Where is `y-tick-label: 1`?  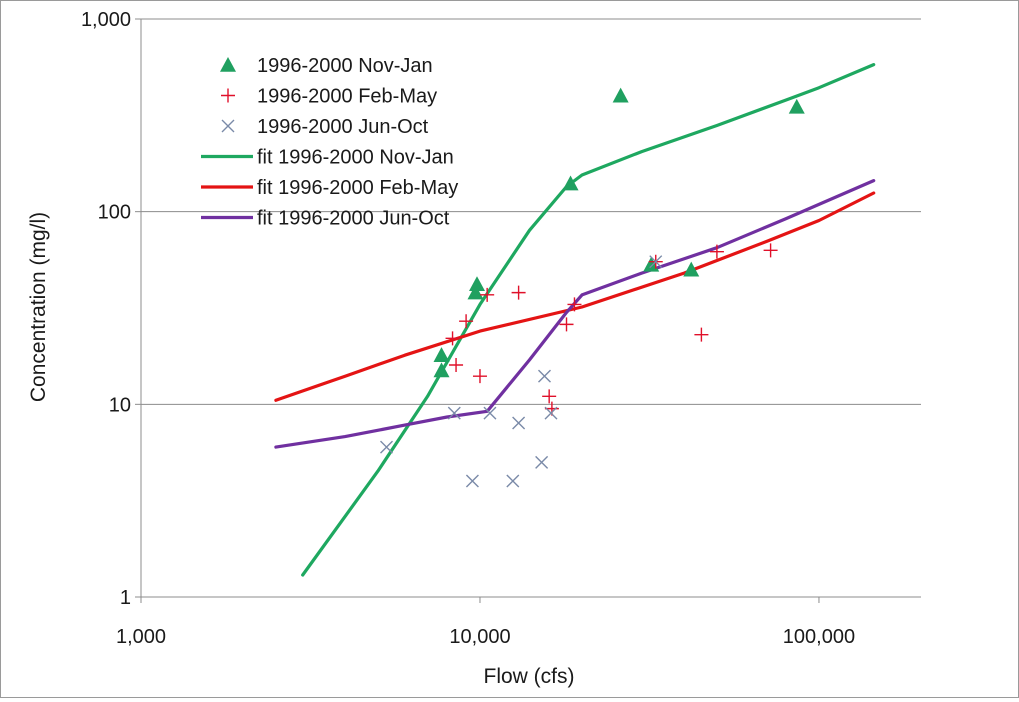
y-tick-label: 1 is located at coordinates (125, 598).